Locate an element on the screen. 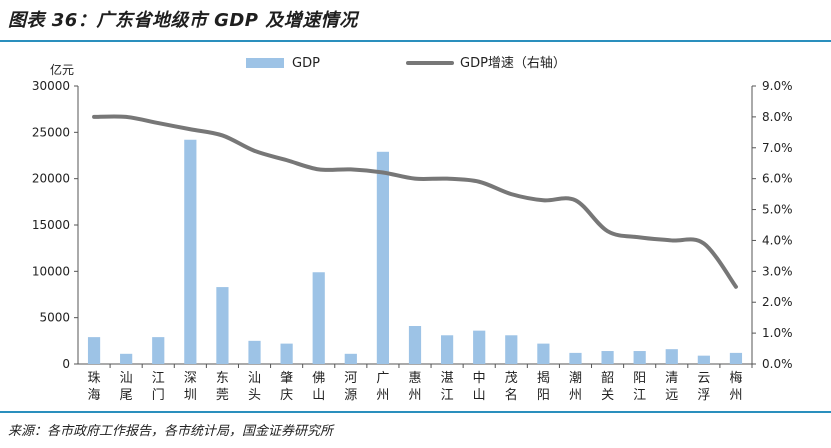 The image size is (831, 448). left-tick-label: 5000 is located at coordinates (54, 318).